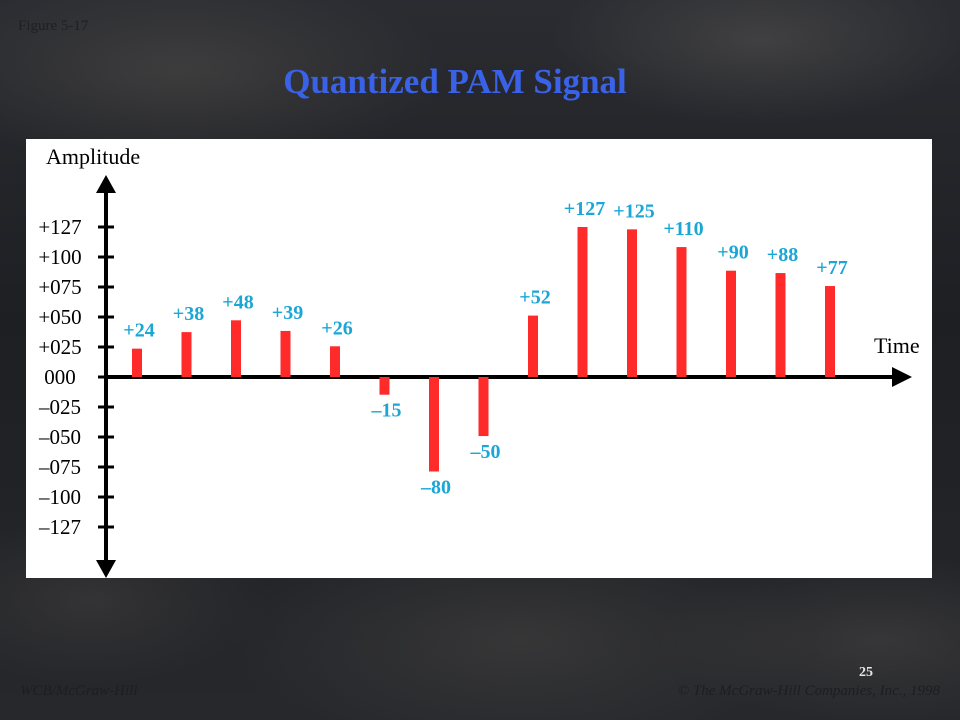 The image size is (960, 720). Describe the element at coordinates (584, 209) in the screenshot. I see `value-label: +127` at that location.